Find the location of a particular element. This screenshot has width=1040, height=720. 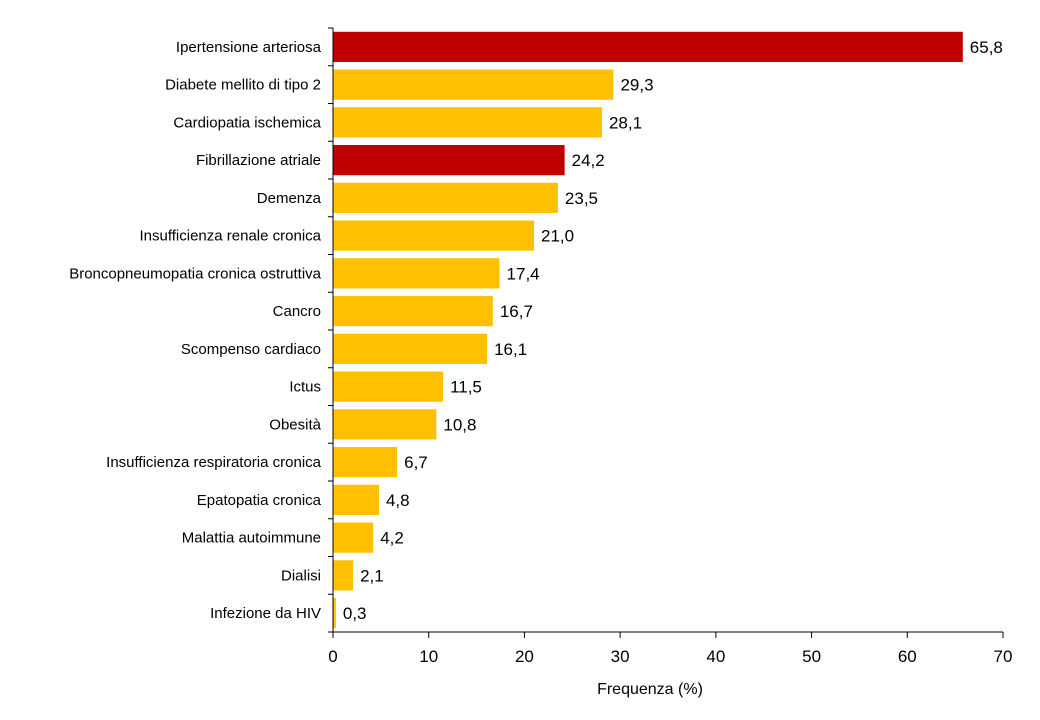

data-label: 10,8 is located at coordinates (459, 424).